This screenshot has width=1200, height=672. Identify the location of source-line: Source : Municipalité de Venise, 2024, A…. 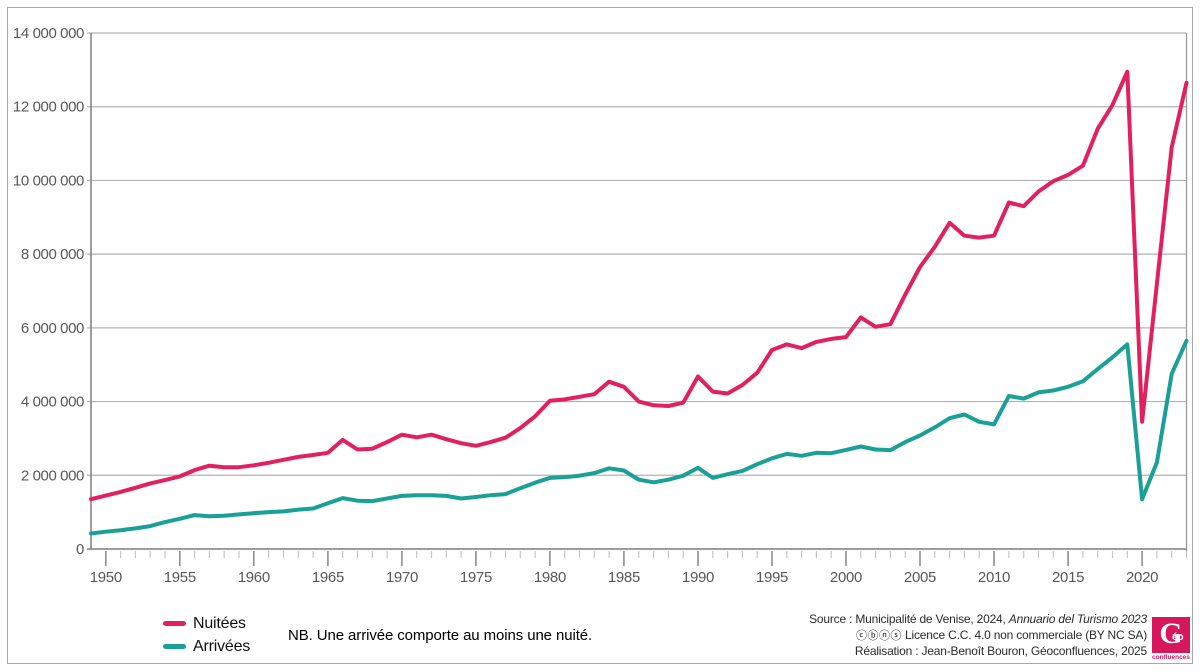
(978, 620).